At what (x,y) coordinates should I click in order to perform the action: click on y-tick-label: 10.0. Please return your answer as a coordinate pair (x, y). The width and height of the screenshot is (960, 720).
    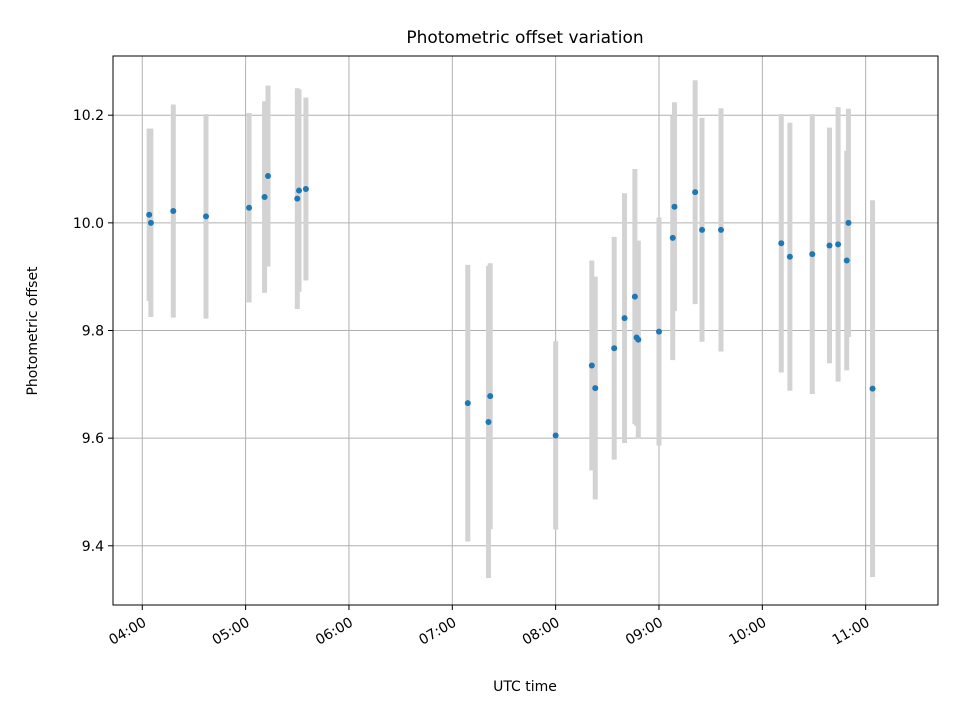
    Looking at the image, I should click on (88, 224).